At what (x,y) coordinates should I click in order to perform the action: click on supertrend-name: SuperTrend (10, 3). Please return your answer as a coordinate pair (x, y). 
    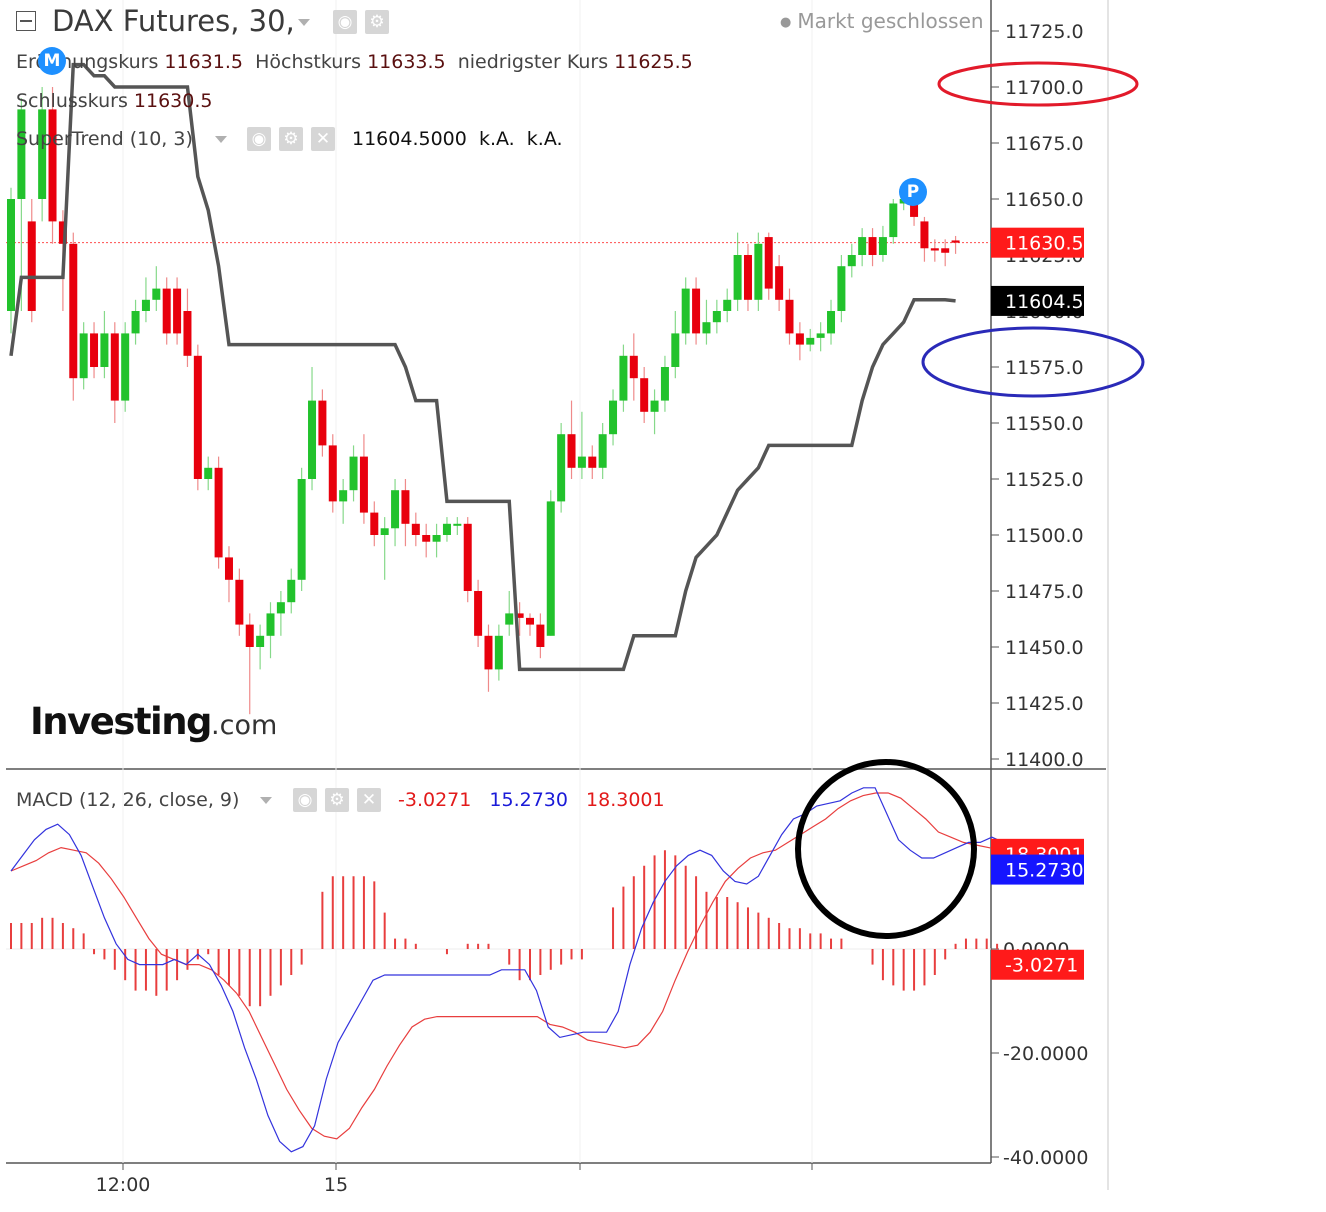
    Looking at the image, I should click on (104, 139).